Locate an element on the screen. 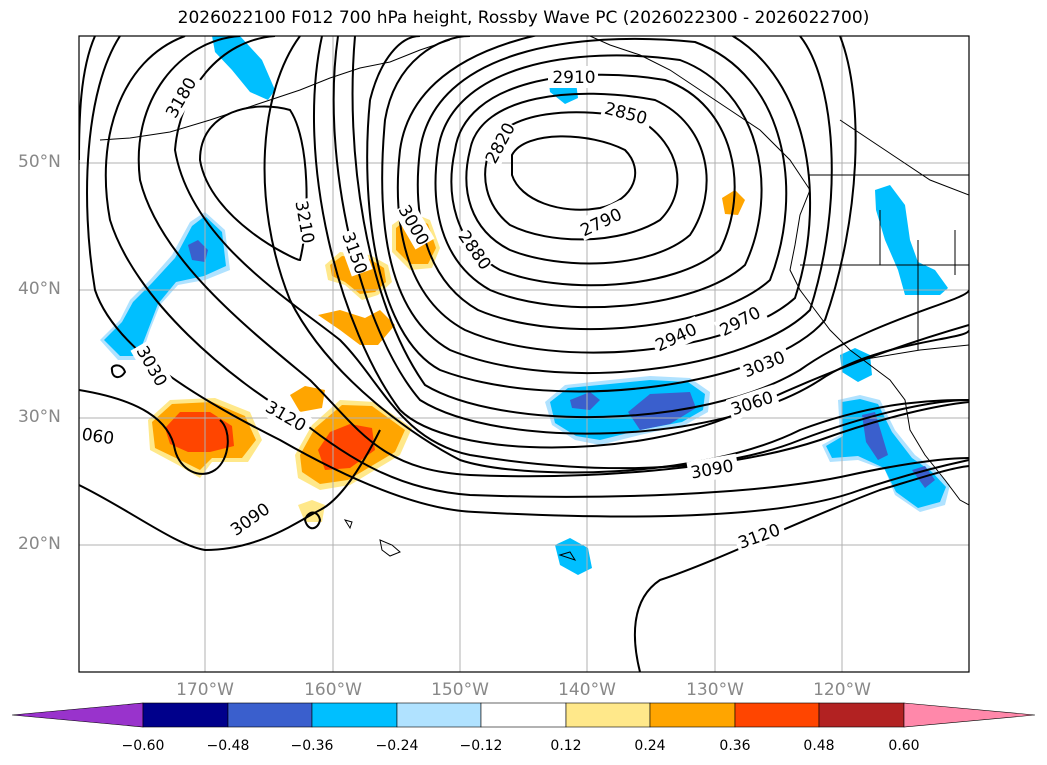 Image resolution: width=1047 pixels, height=765 pixels. lon-label: 120°W is located at coordinates (842, 690).